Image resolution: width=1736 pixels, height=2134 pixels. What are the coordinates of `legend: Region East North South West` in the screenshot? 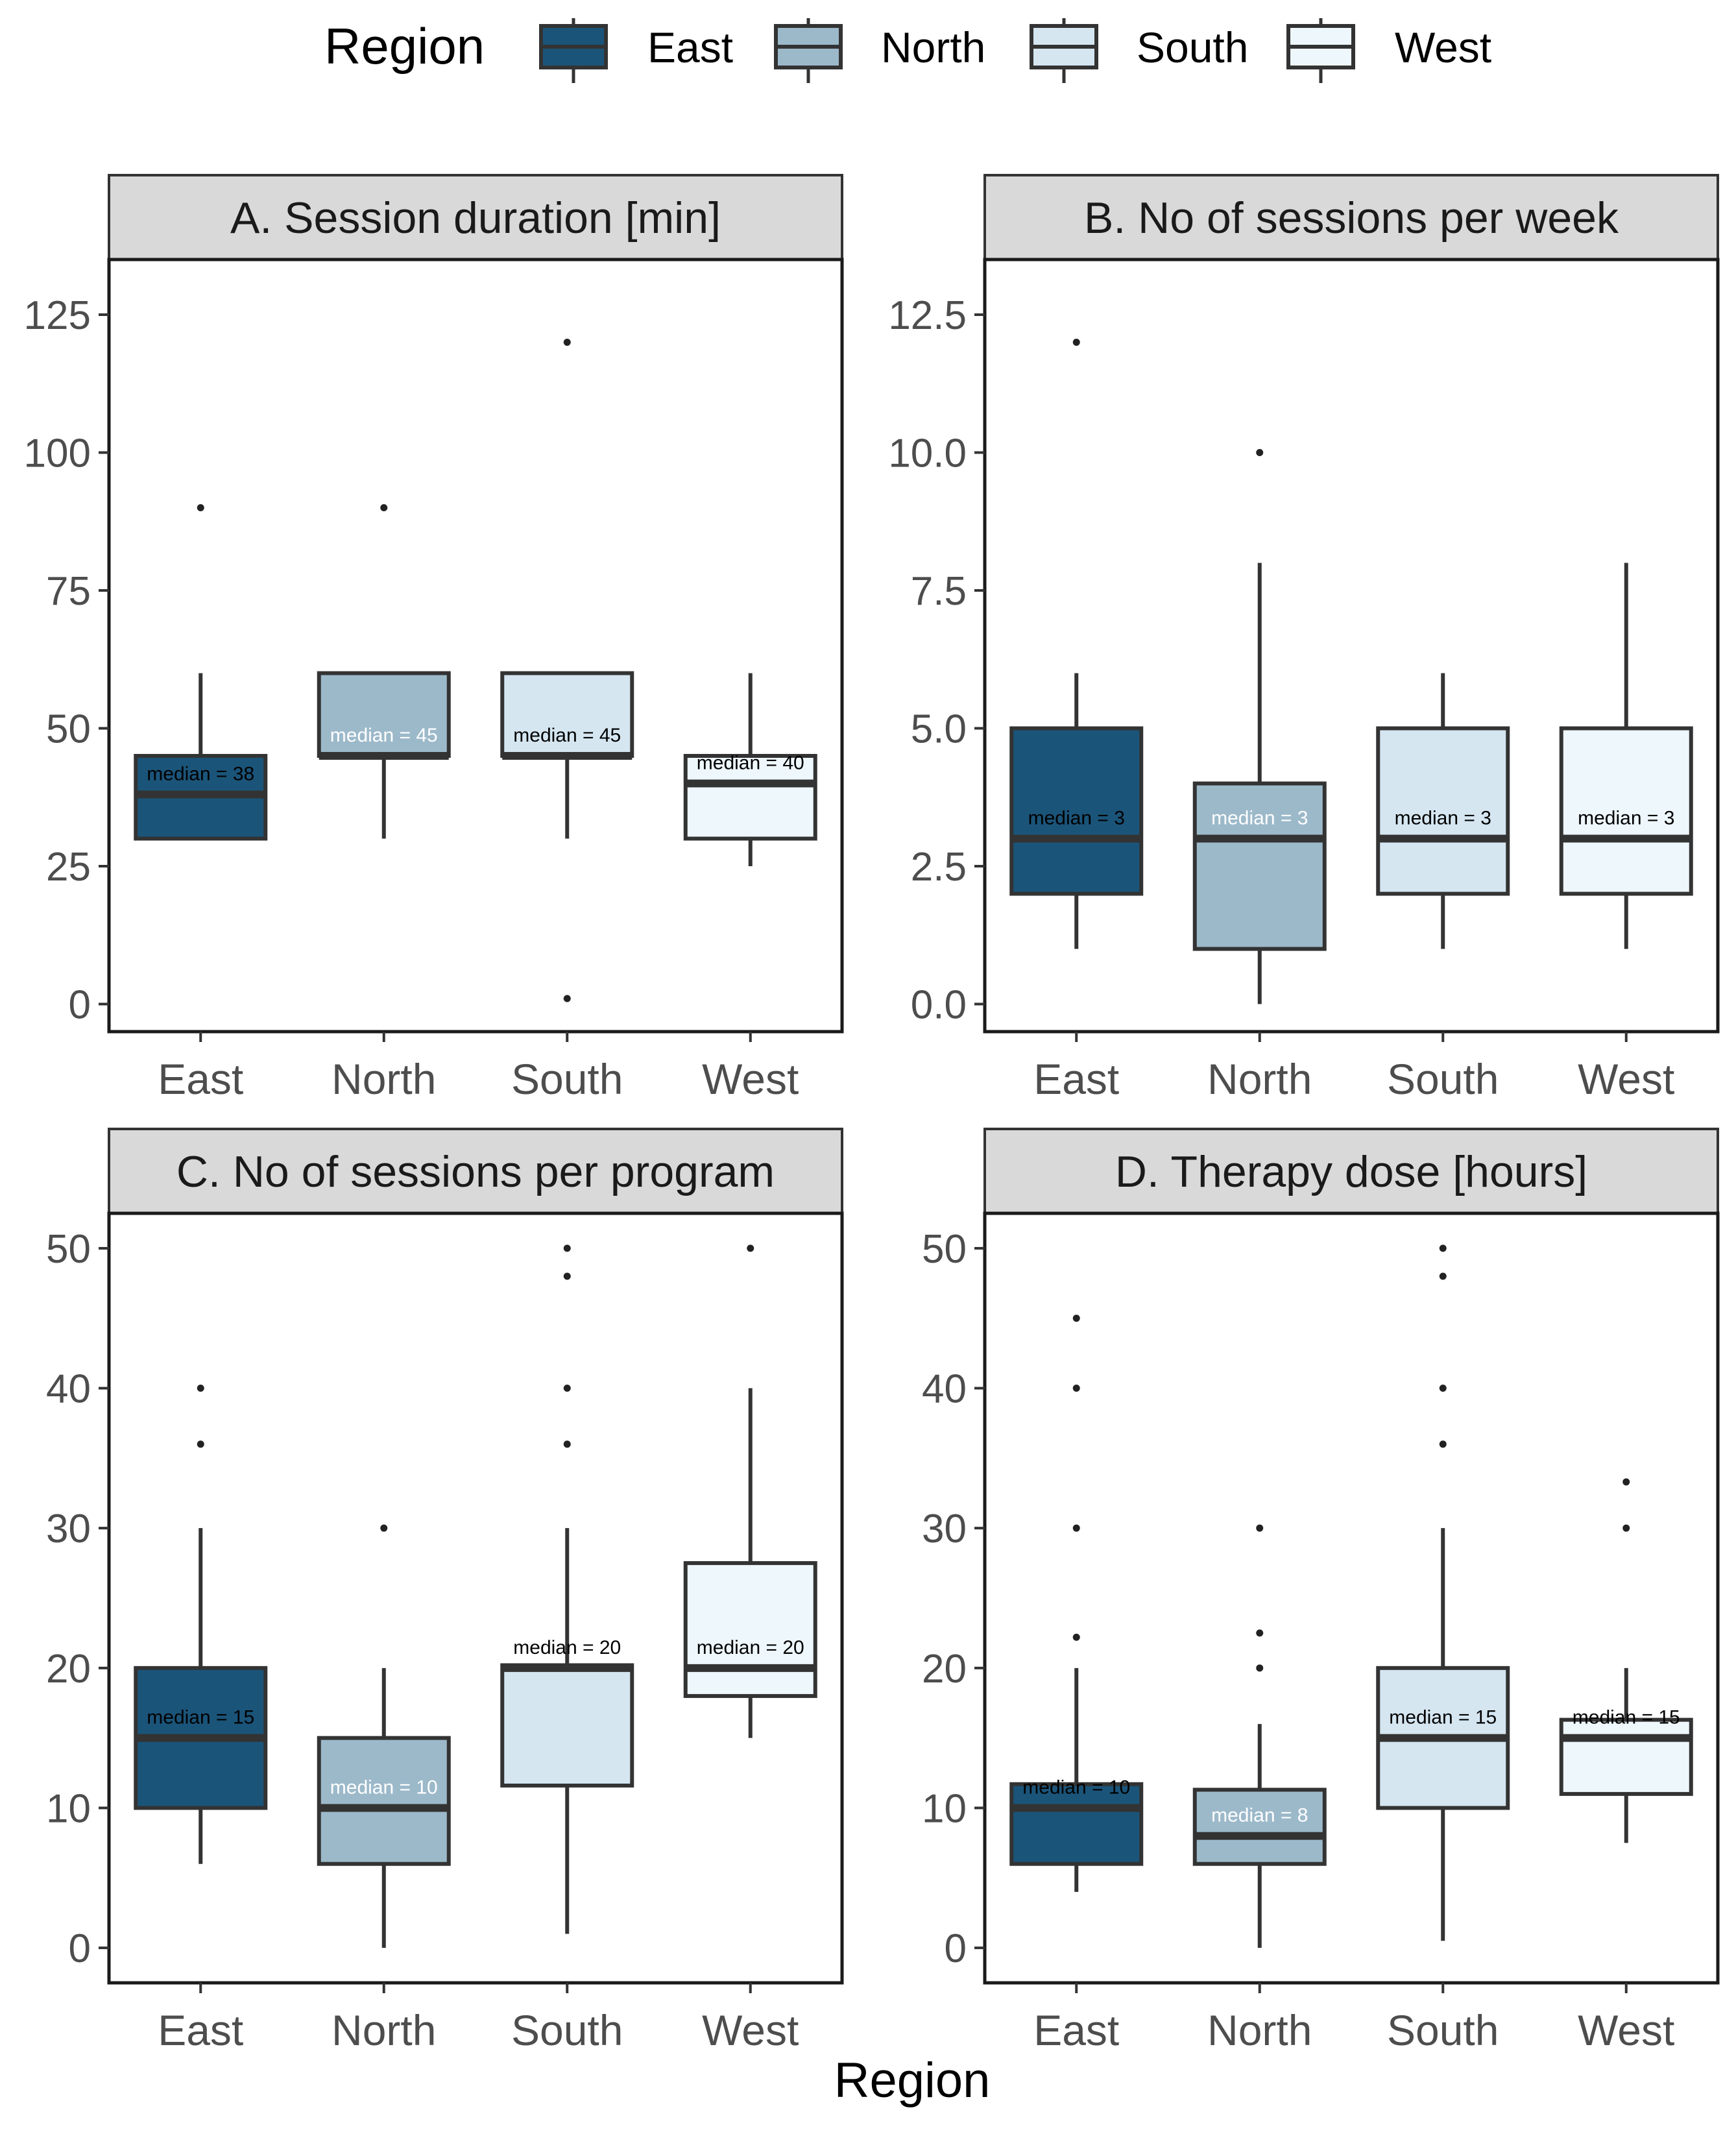 It's located at (907, 50).